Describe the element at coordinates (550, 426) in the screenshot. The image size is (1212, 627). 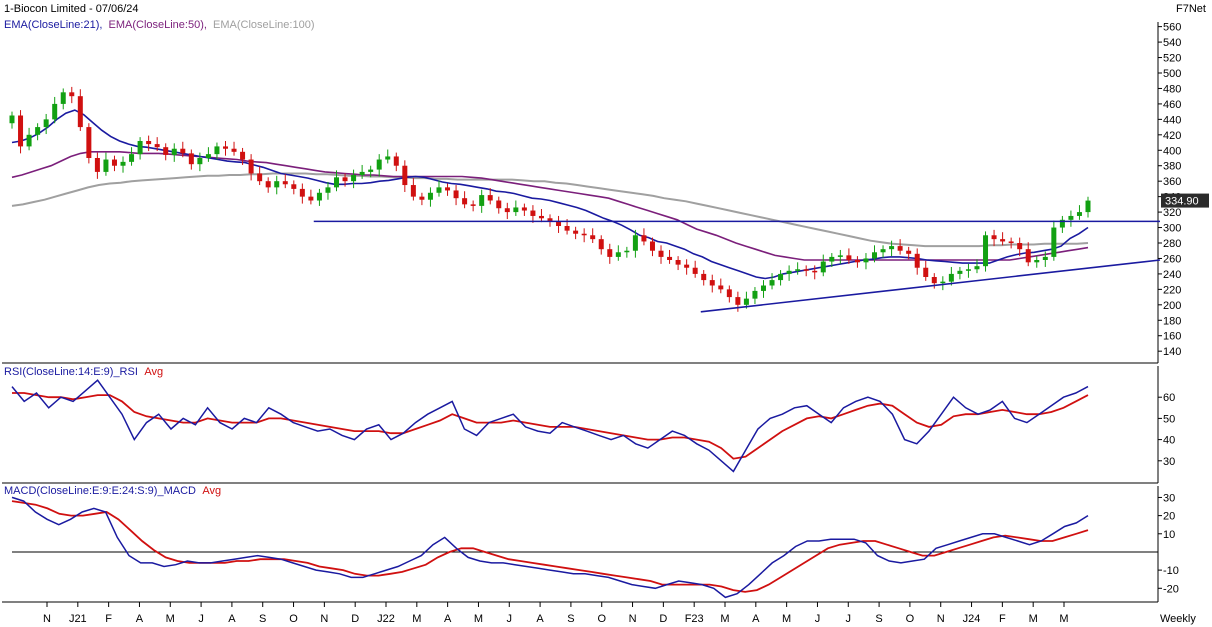
I see `rsi-line` at that location.